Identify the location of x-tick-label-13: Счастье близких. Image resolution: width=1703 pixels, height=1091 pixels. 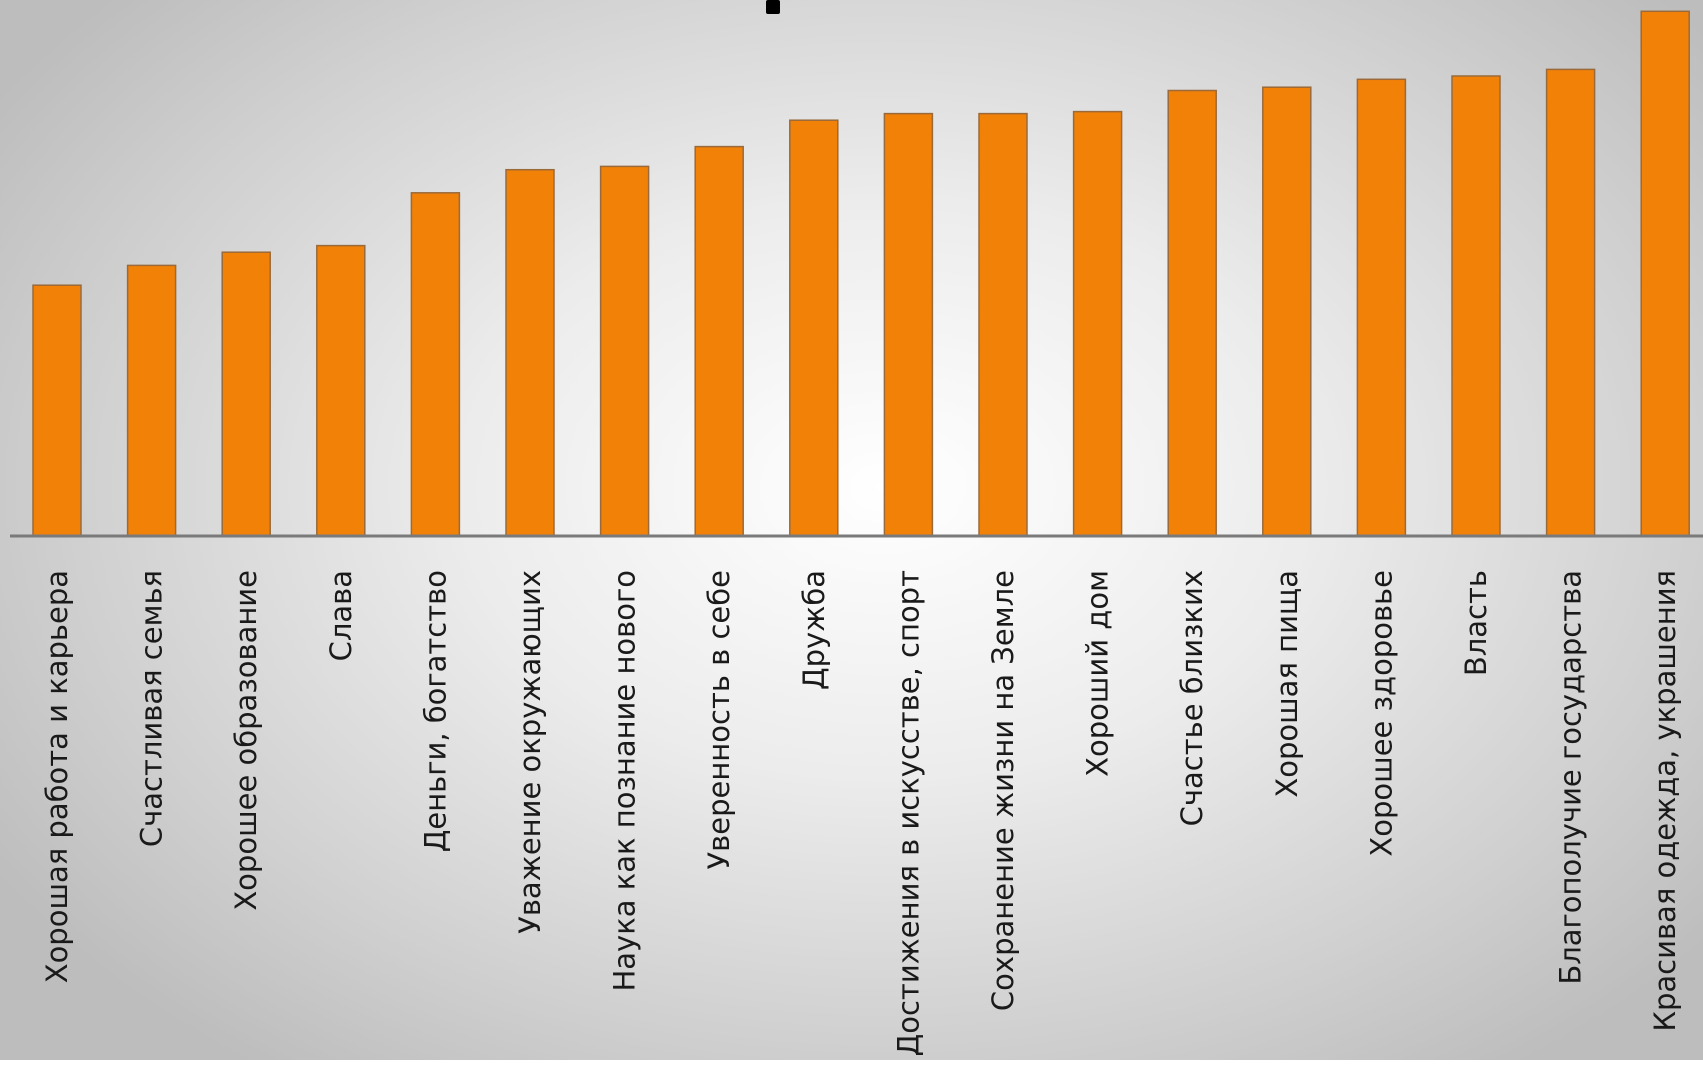
(1192, 698).